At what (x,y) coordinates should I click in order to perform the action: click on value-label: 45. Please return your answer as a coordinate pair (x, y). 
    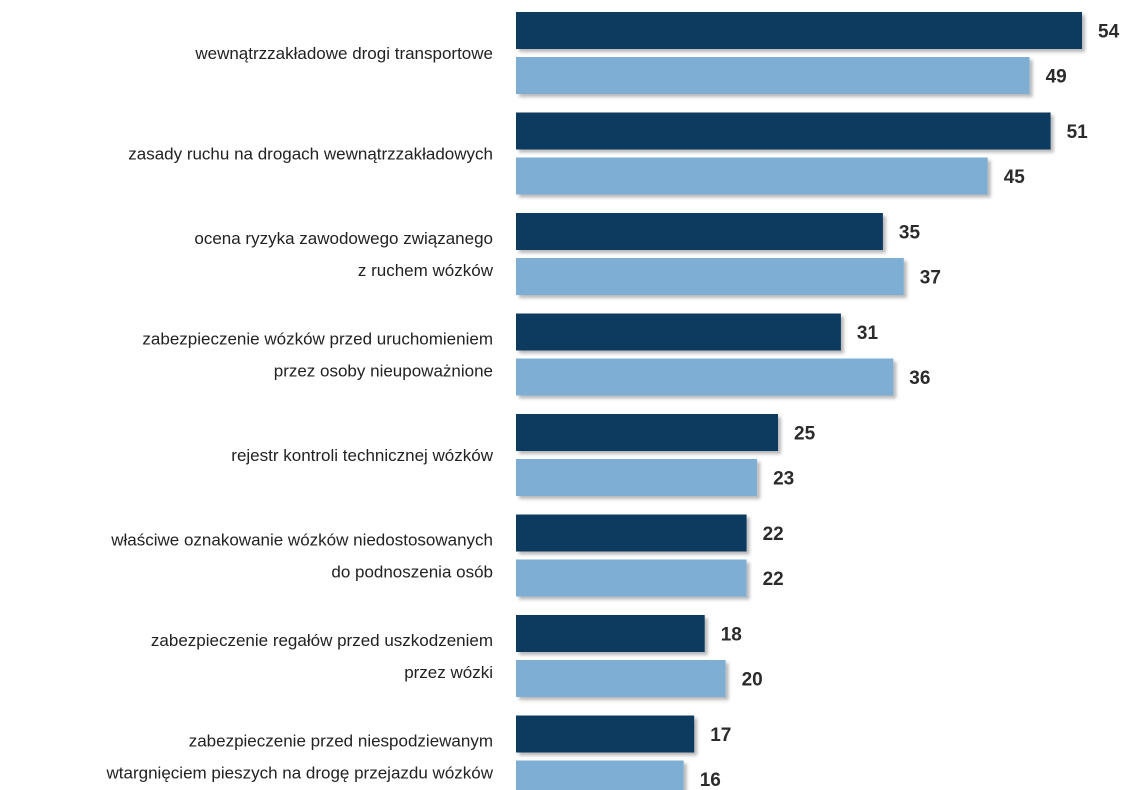
    Looking at the image, I should click on (1015, 177).